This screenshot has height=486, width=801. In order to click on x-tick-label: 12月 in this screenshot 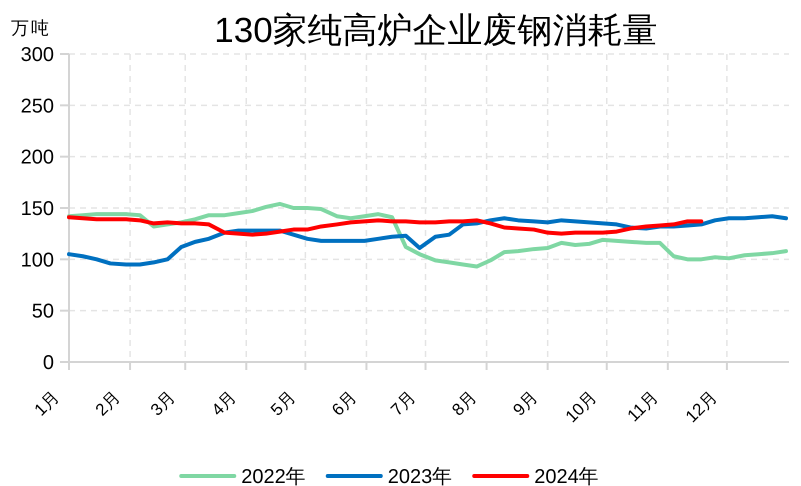, I will do `click(701, 406)`.